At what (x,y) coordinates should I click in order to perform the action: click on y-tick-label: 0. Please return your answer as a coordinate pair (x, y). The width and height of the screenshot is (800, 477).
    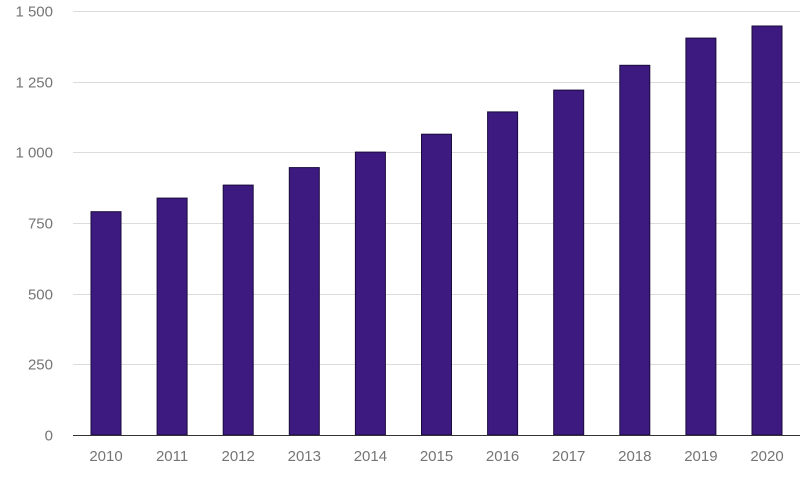
    Looking at the image, I should click on (49, 436).